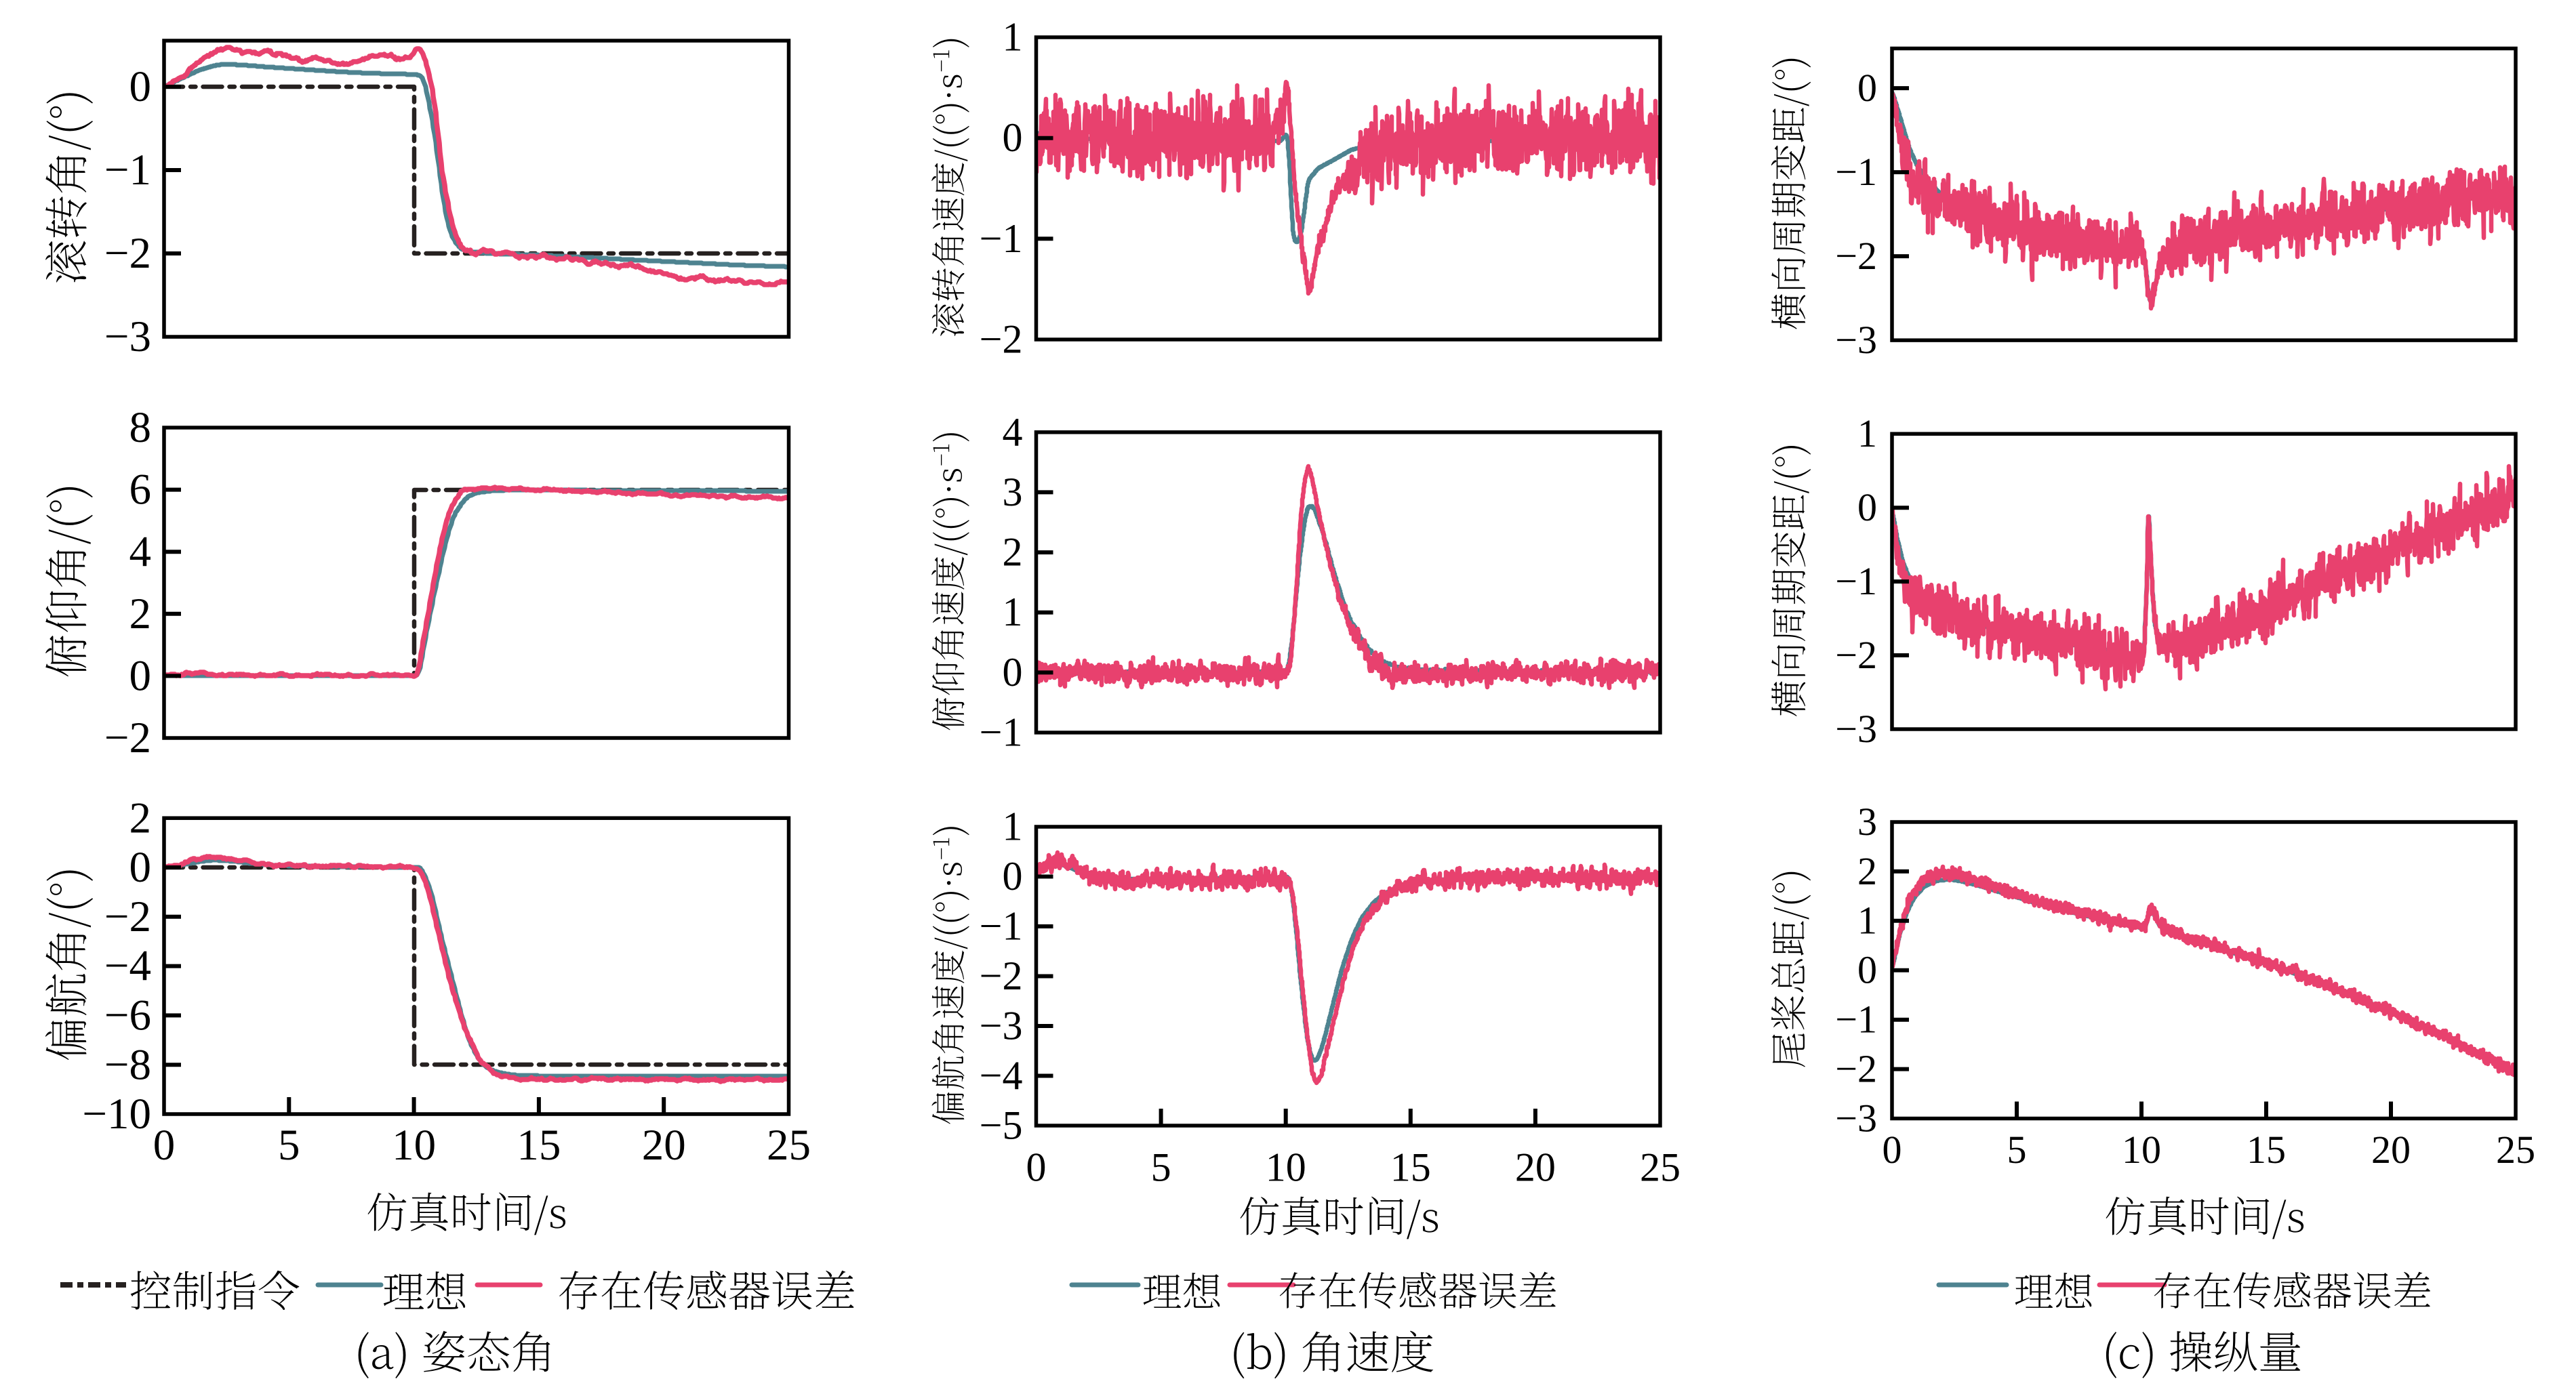  I want to click on svg-text: −10, so click(116, 1114).